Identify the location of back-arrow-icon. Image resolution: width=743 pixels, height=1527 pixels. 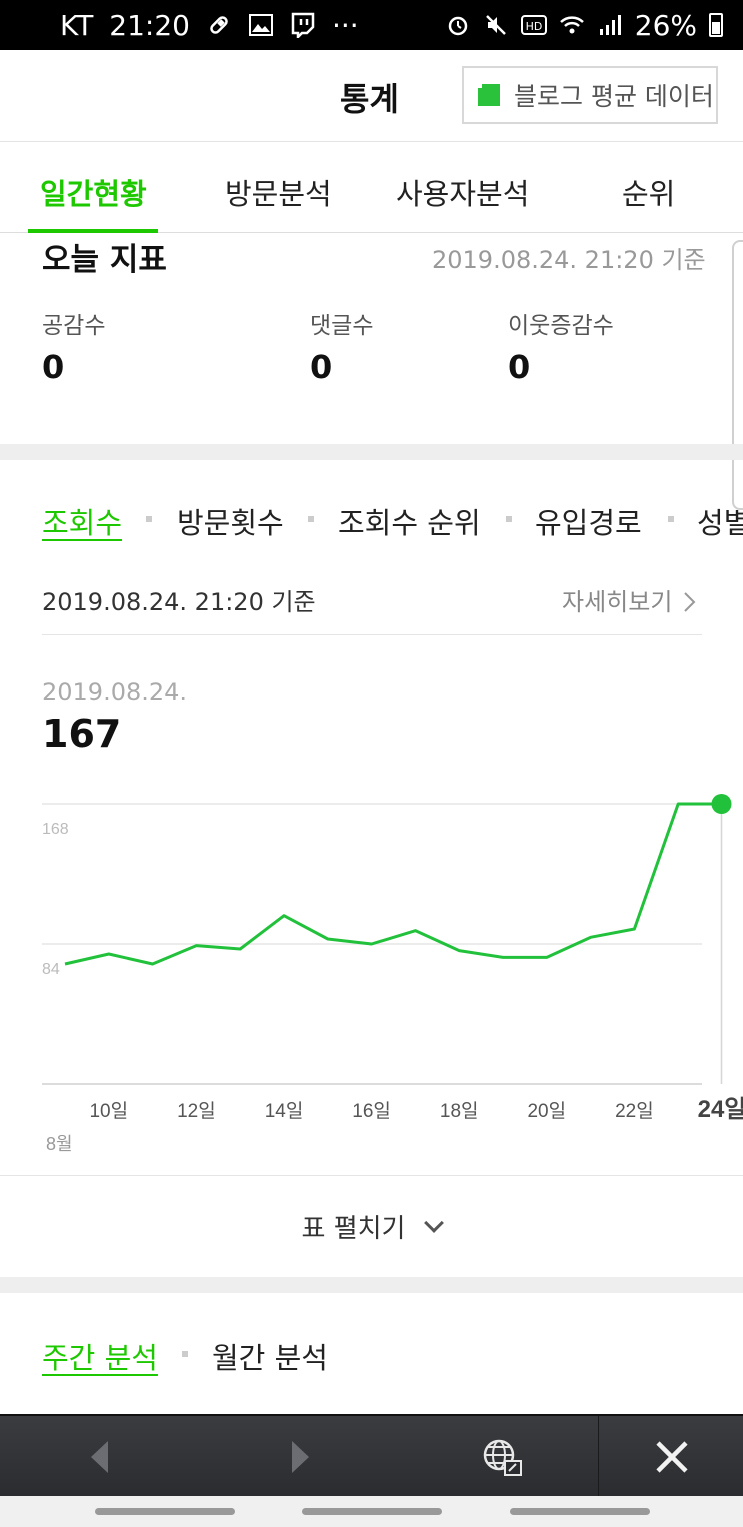
(99, 1457).